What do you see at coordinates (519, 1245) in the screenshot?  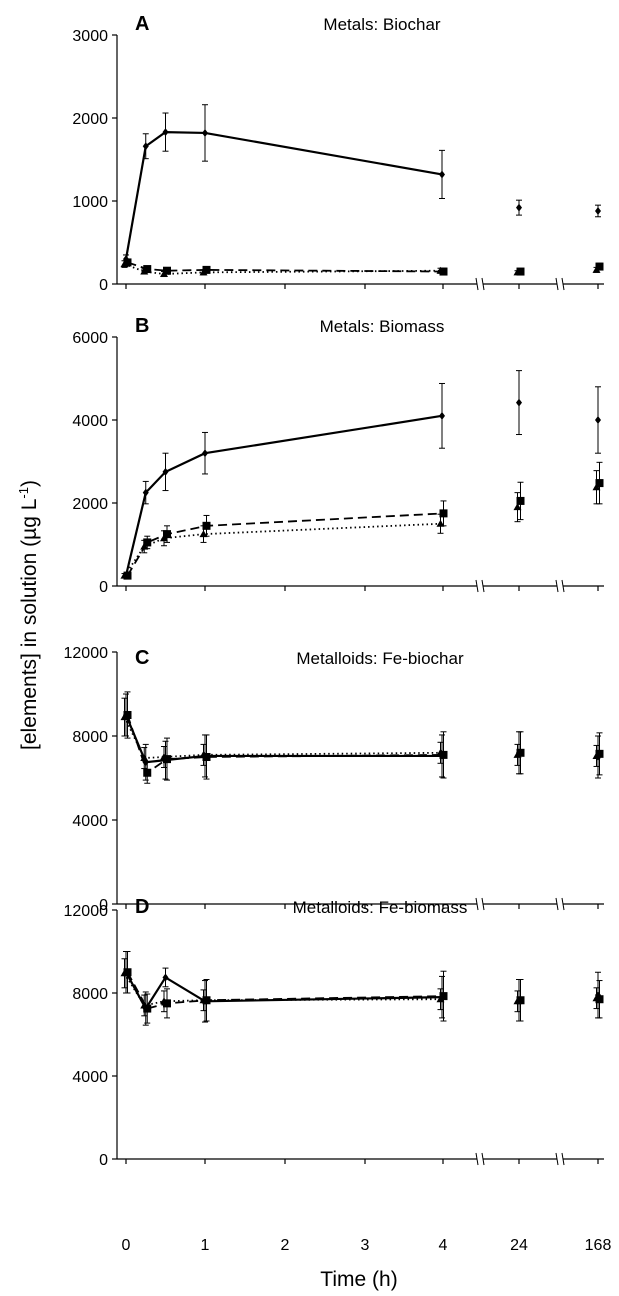 I see `x-tick-label: 24` at bounding box center [519, 1245].